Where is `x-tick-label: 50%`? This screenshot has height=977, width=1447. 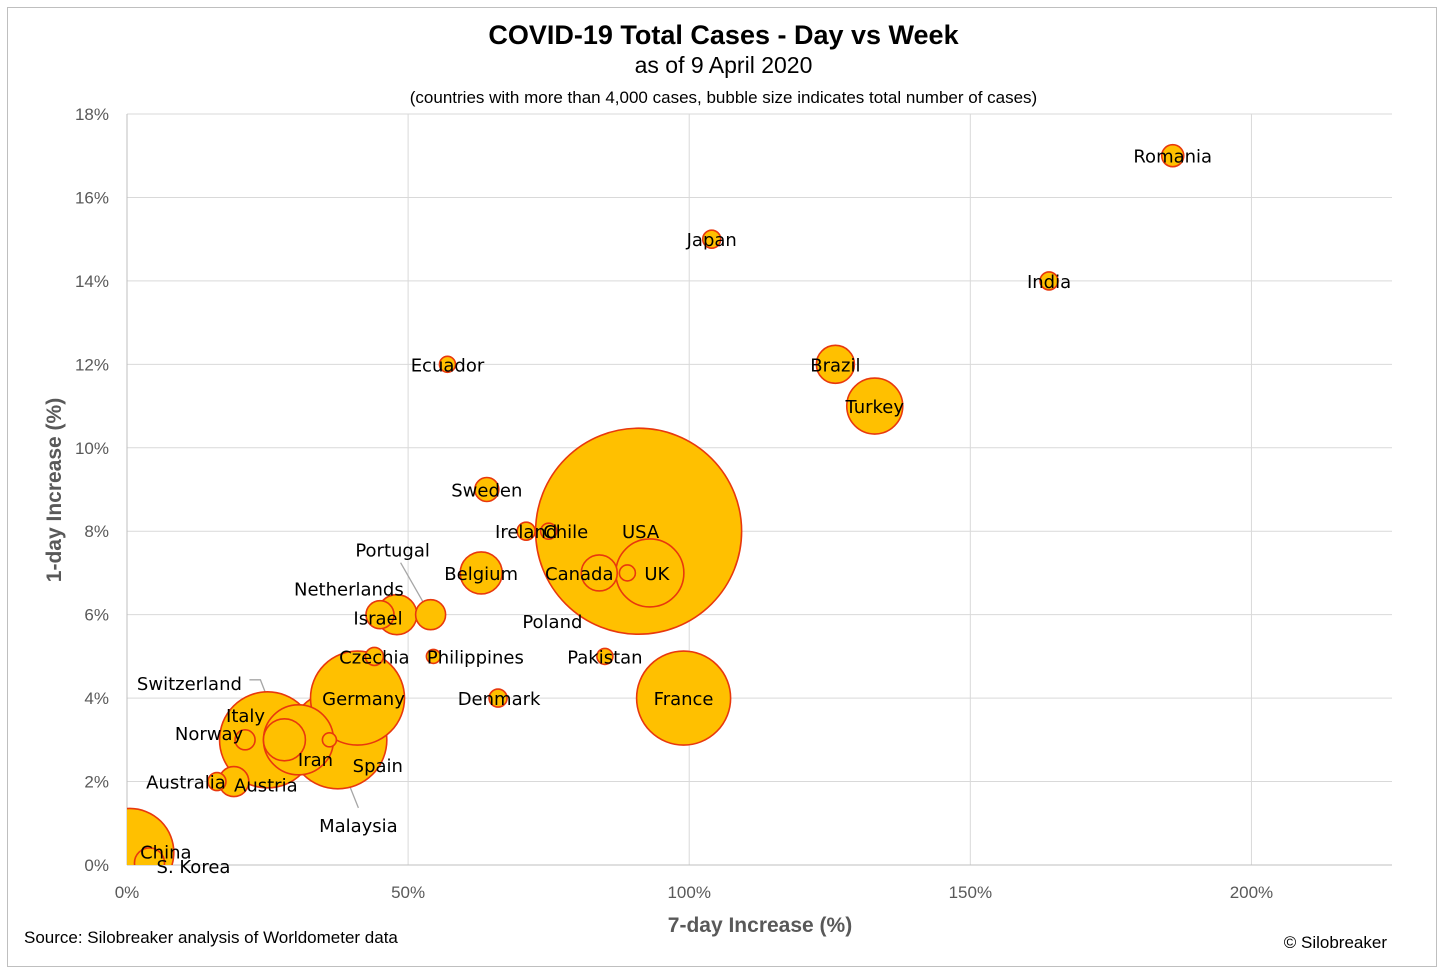 x-tick-label: 50% is located at coordinates (408, 892).